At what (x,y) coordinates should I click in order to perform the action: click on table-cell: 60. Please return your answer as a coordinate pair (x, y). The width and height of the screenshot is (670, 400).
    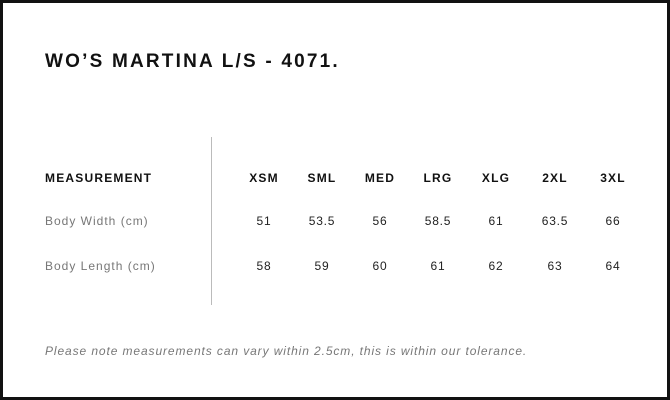
    Looking at the image, I should click on (380, 266).